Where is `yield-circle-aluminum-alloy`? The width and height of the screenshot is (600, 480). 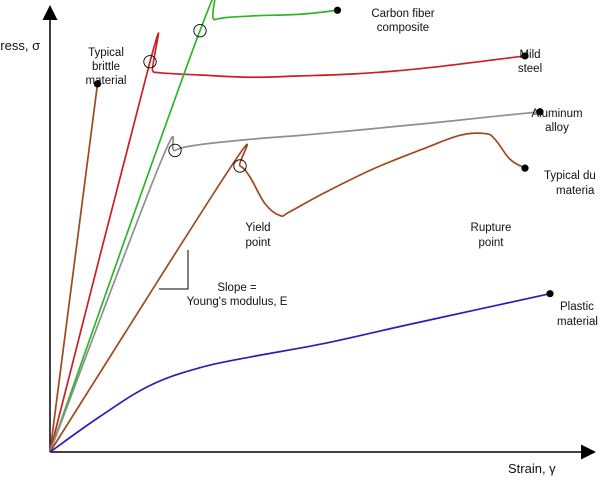 yield-circle-aluminum-alloy is located at coordinates (175, 150).